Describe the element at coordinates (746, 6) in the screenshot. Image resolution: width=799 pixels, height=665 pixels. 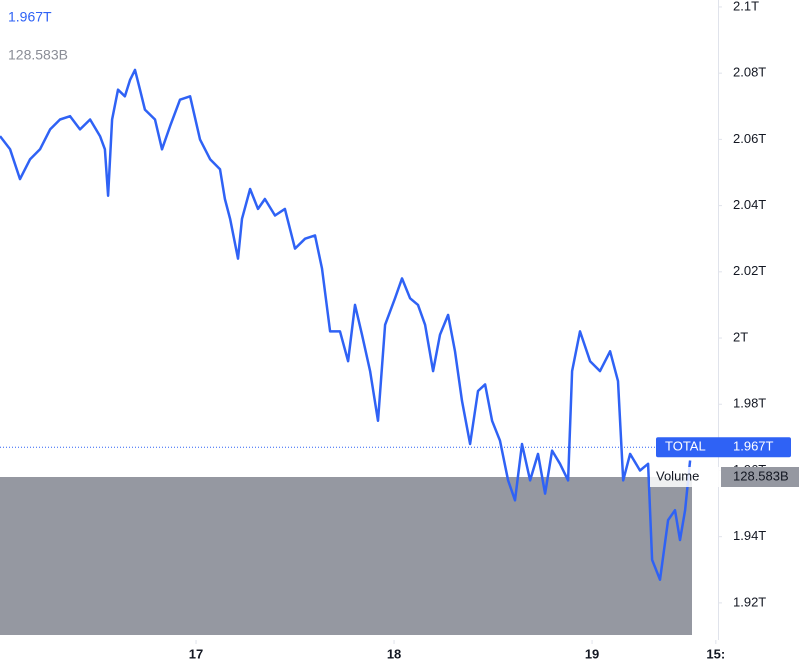
I see `y-tick-label: 2.1T` at that location.